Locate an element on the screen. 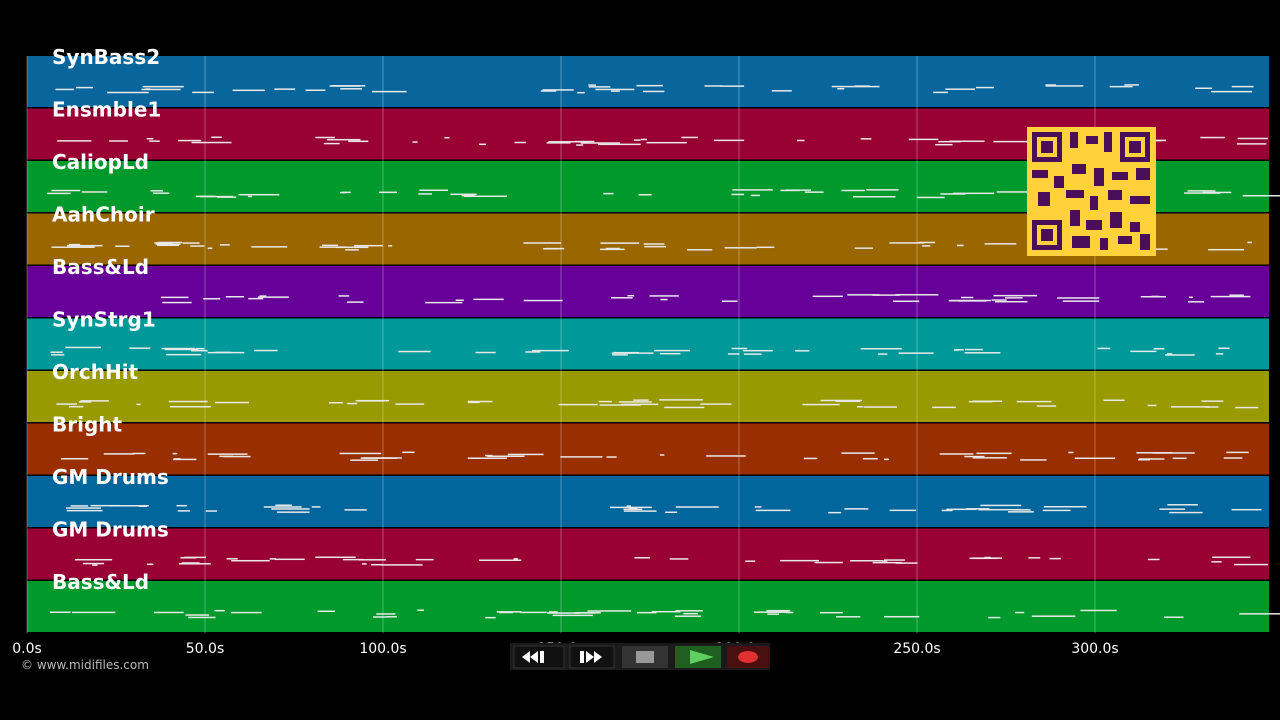  copyright: © www.midifiles.com is located at coordinates (85, 665).